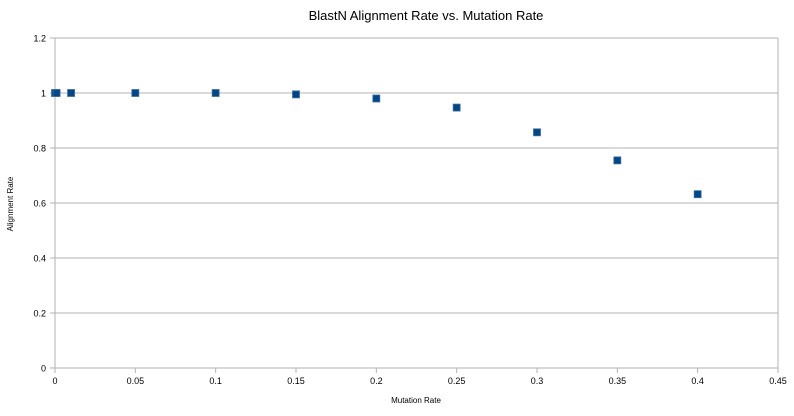 The width and height of the screenshot is (794, 416). I want to click on y-tick-label: 0.8, so click(39, 149).